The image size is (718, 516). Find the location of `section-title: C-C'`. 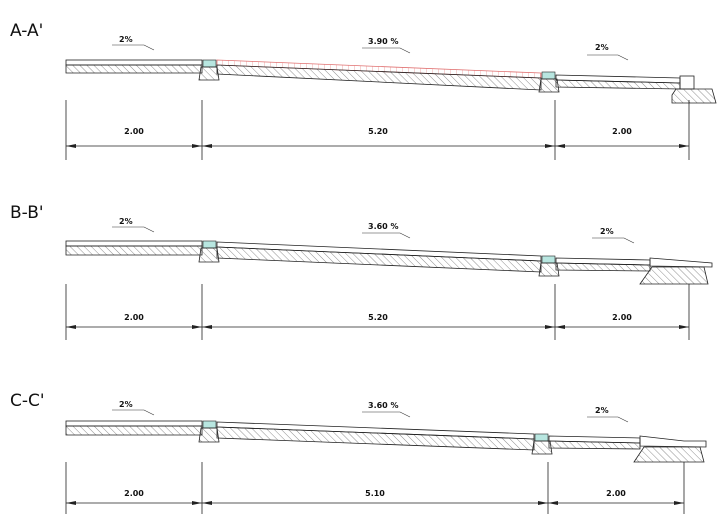

section-title: C-C' is located at coordinates (27, 401).